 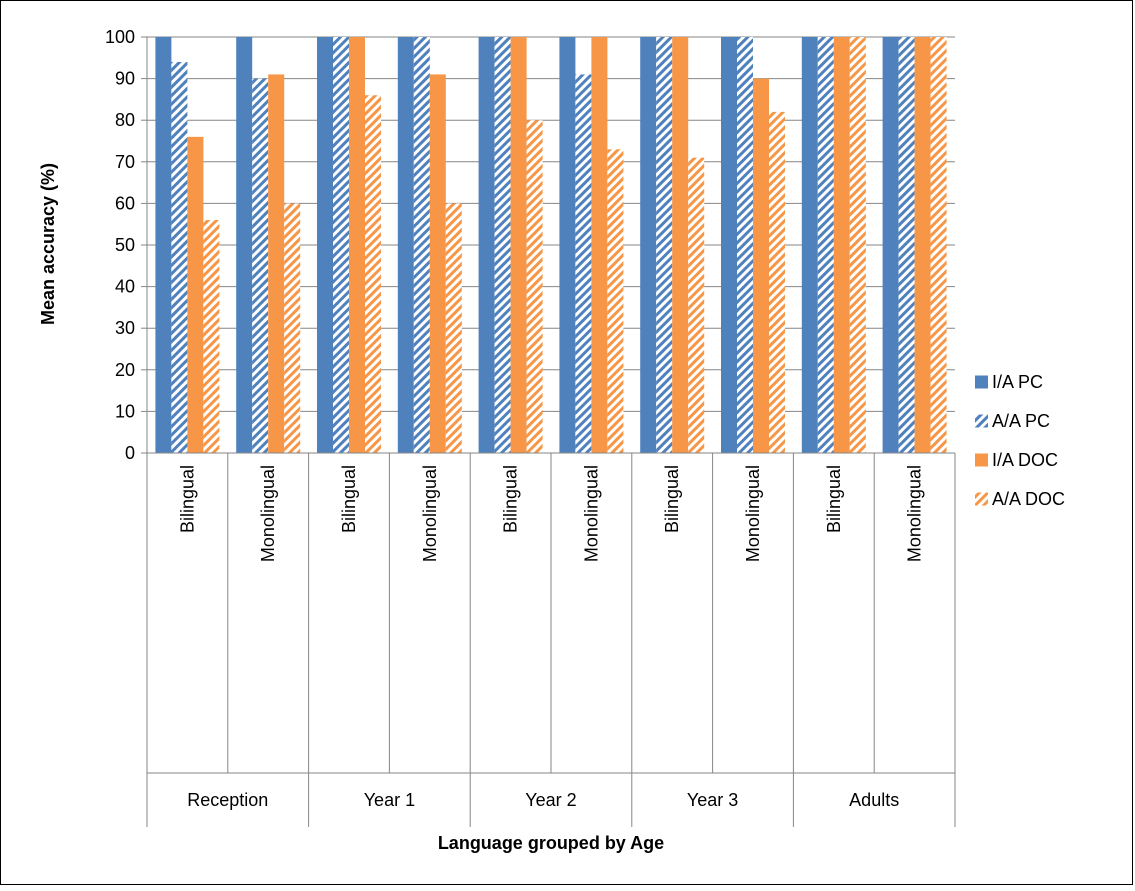 What do you see at coordinates (125, 162) in the screenshot?
I see `y-tick-label: 70` at bounding box center [125, 162].